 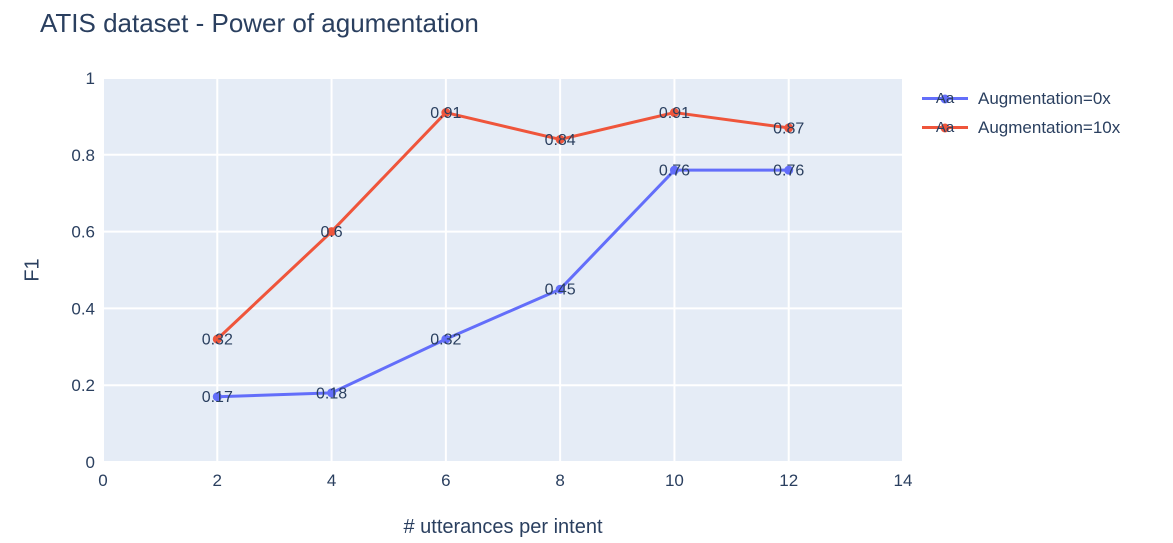 What do you see at coordinates (1049, 127) in the screenshot?
I see `legend-label: Augmentation=10x` at bounding box center [1049, 127].